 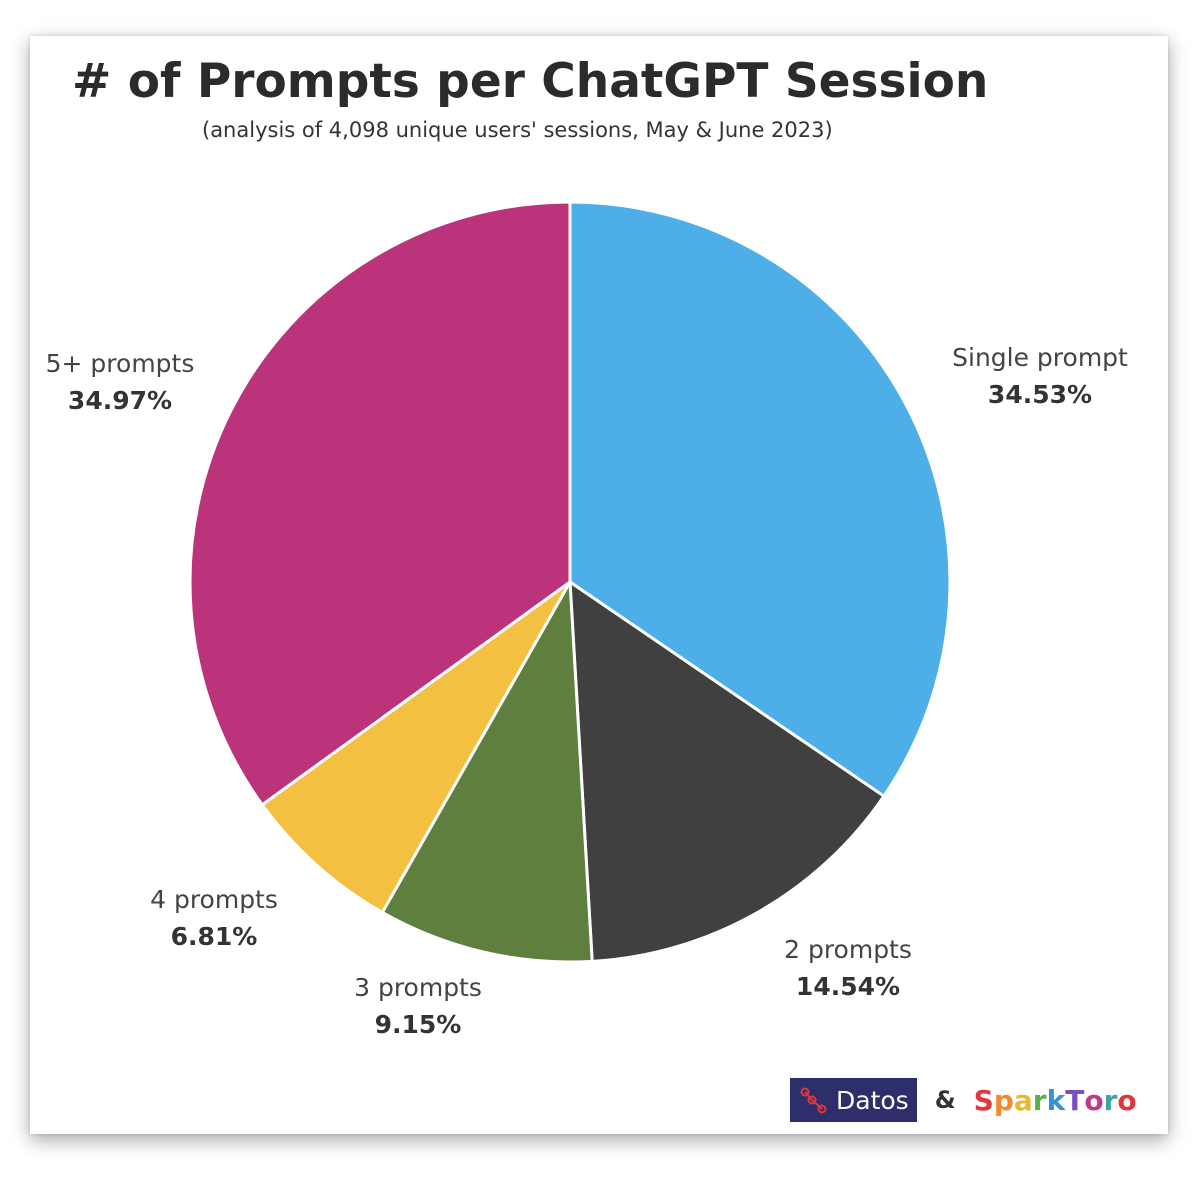 I want to click on sparktoro-letter: k, so click(x=1056, y=1100).